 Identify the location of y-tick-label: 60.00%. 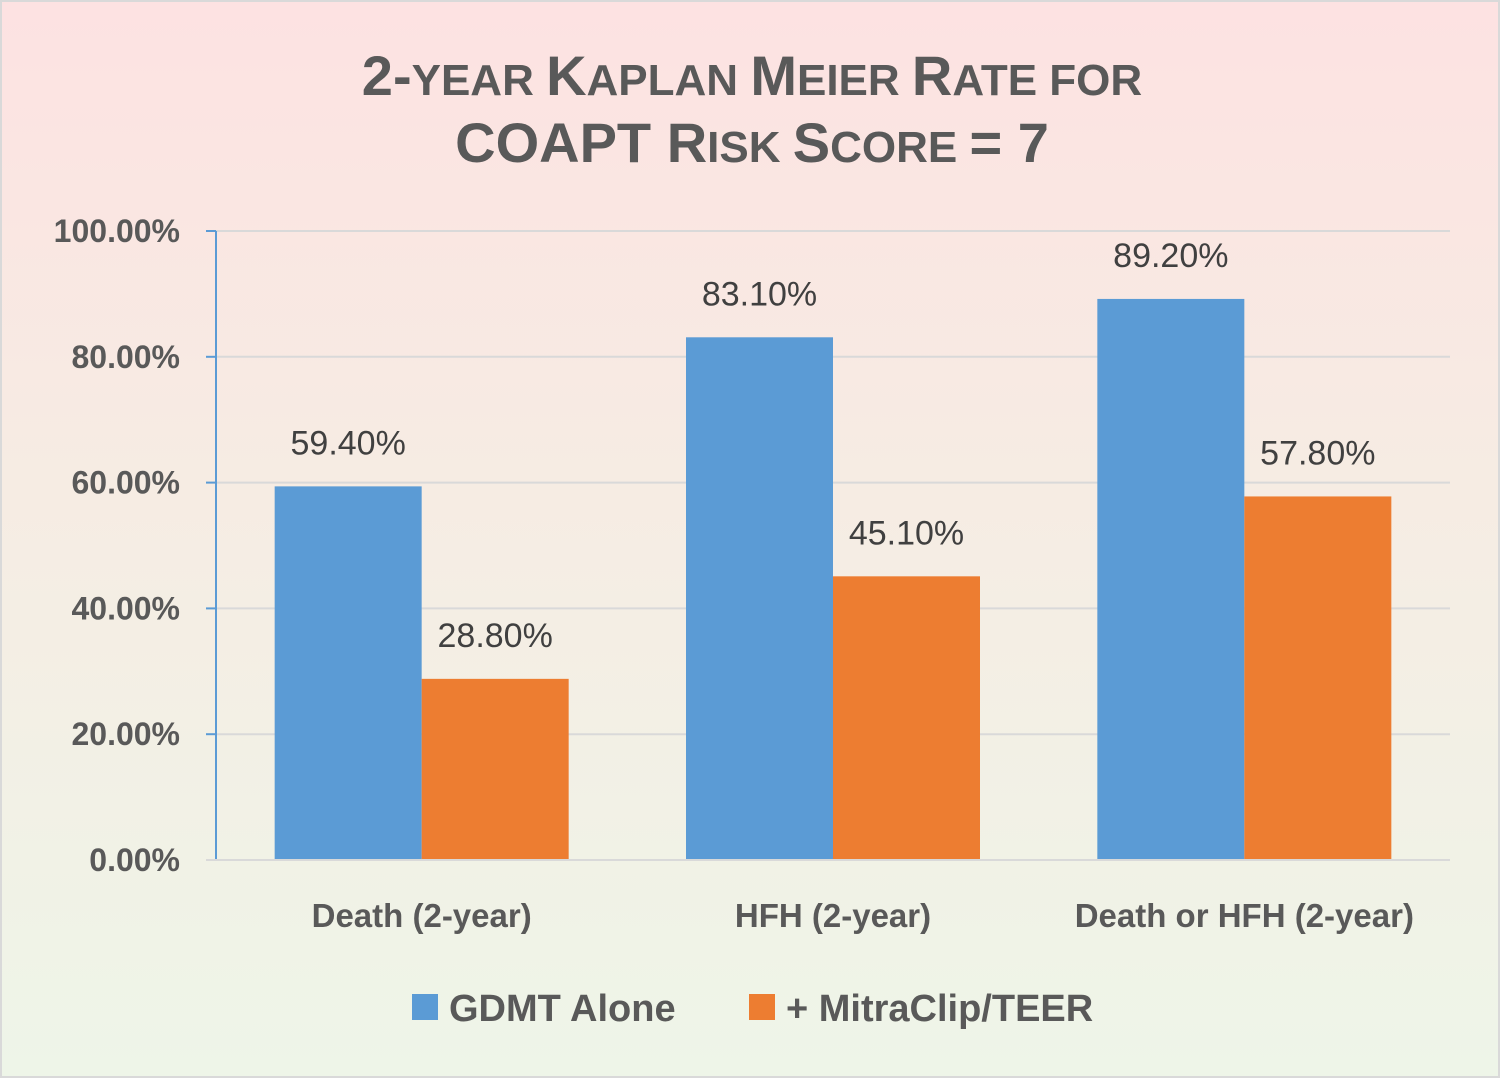
(125, 483).